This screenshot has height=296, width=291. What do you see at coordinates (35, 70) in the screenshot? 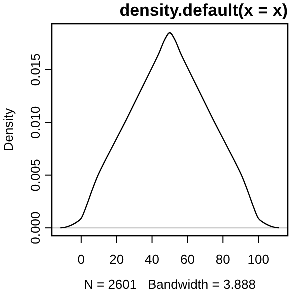
I see `y-tick-label: 0.015` at bounding box center [35, 70].